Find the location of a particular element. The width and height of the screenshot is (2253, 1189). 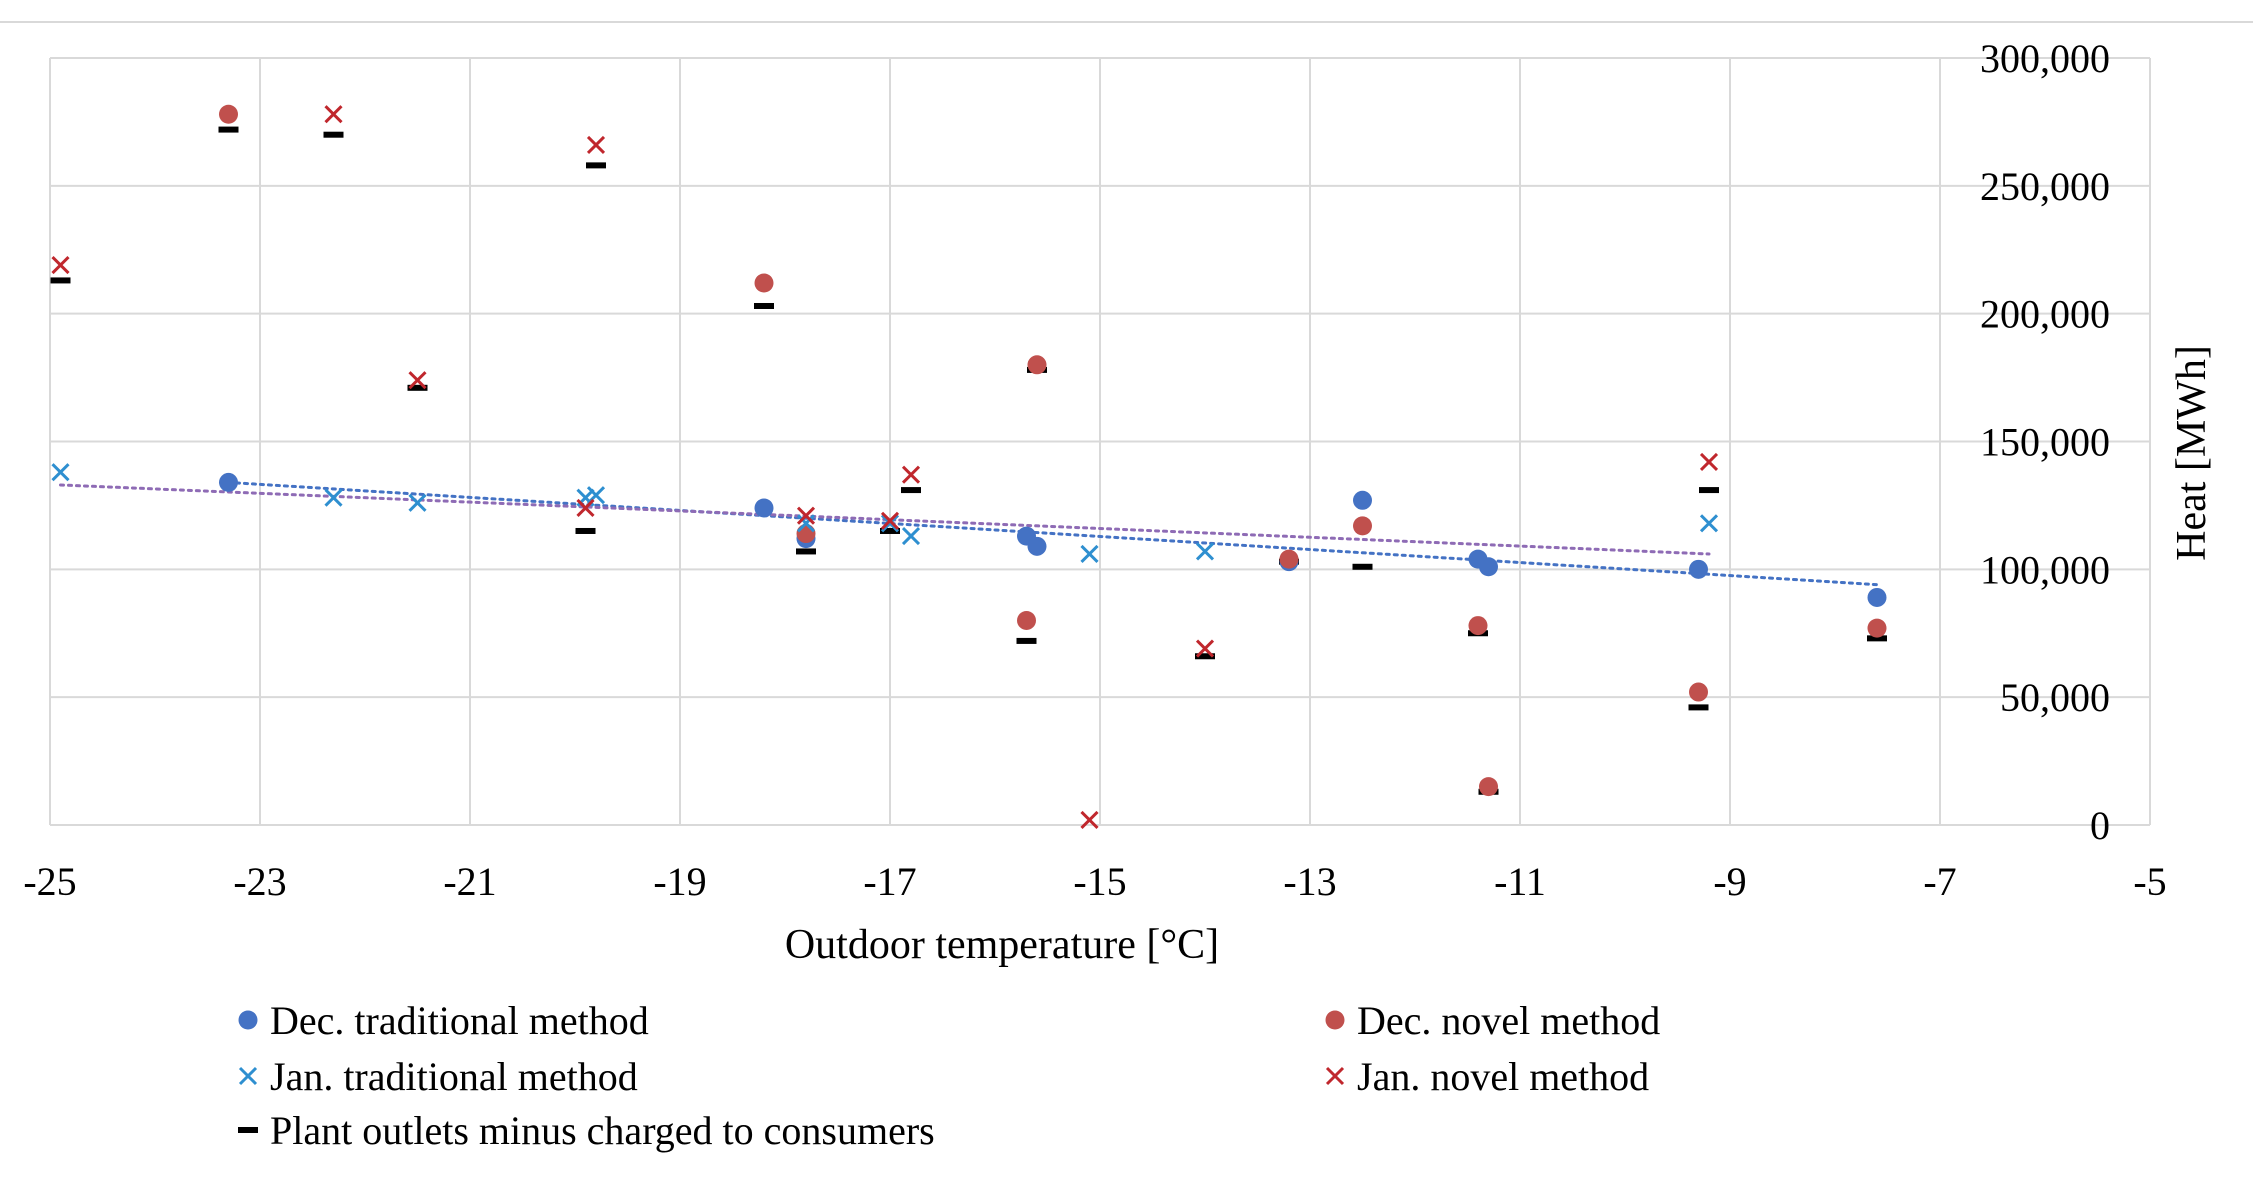

legend-label: Jan. traditional method is located at coordinates (454, 1076).